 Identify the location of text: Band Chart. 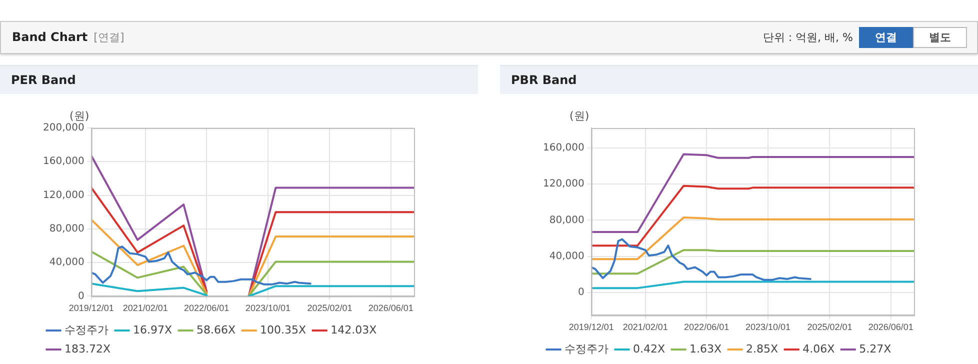
(50, 37).